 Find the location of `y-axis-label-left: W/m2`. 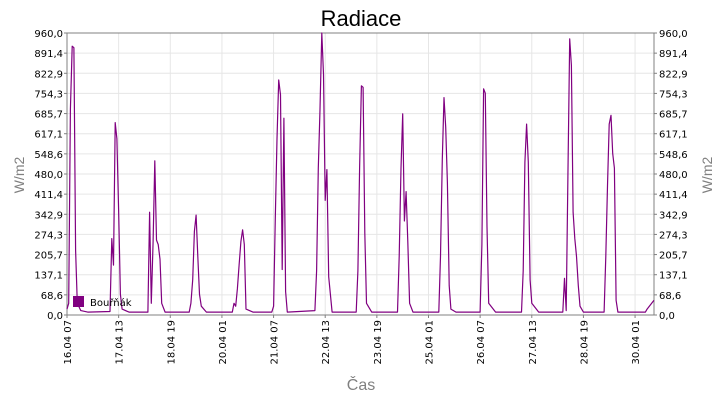

y-axis-label-left: W/m2 is located at coordinates (19, 175).